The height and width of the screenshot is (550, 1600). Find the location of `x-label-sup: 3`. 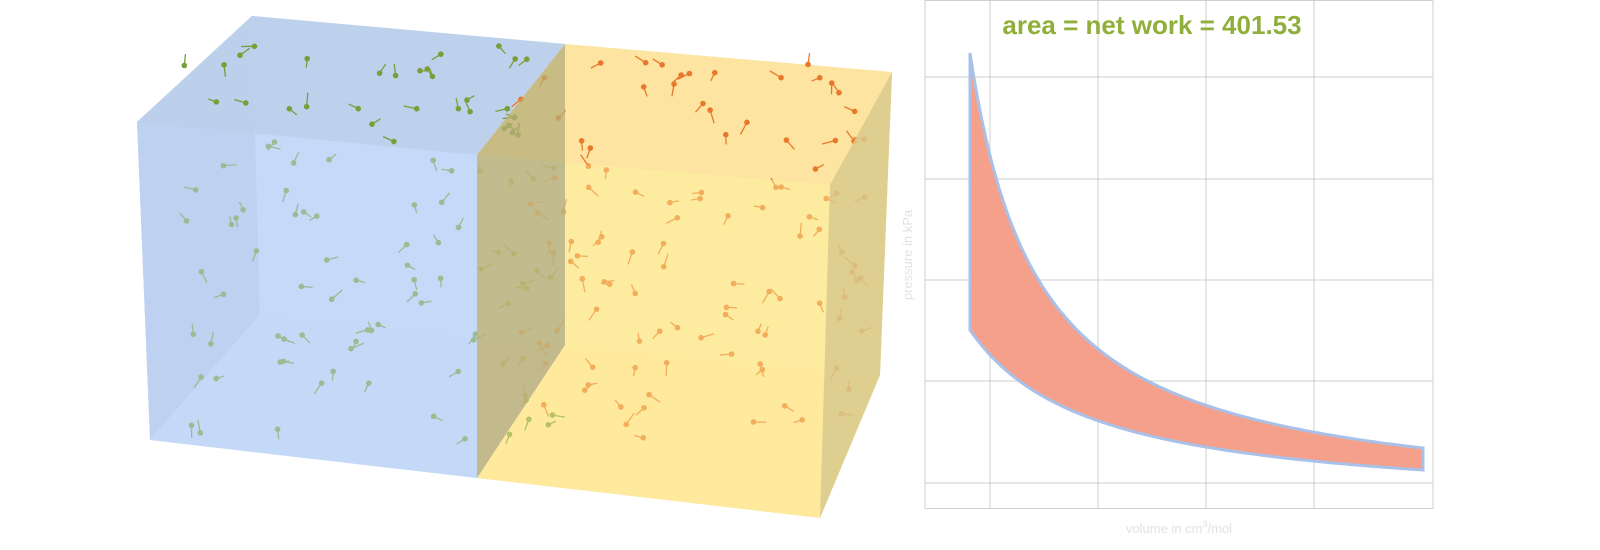

x-label-sup: 3 is located at coordinates (1205, 524).